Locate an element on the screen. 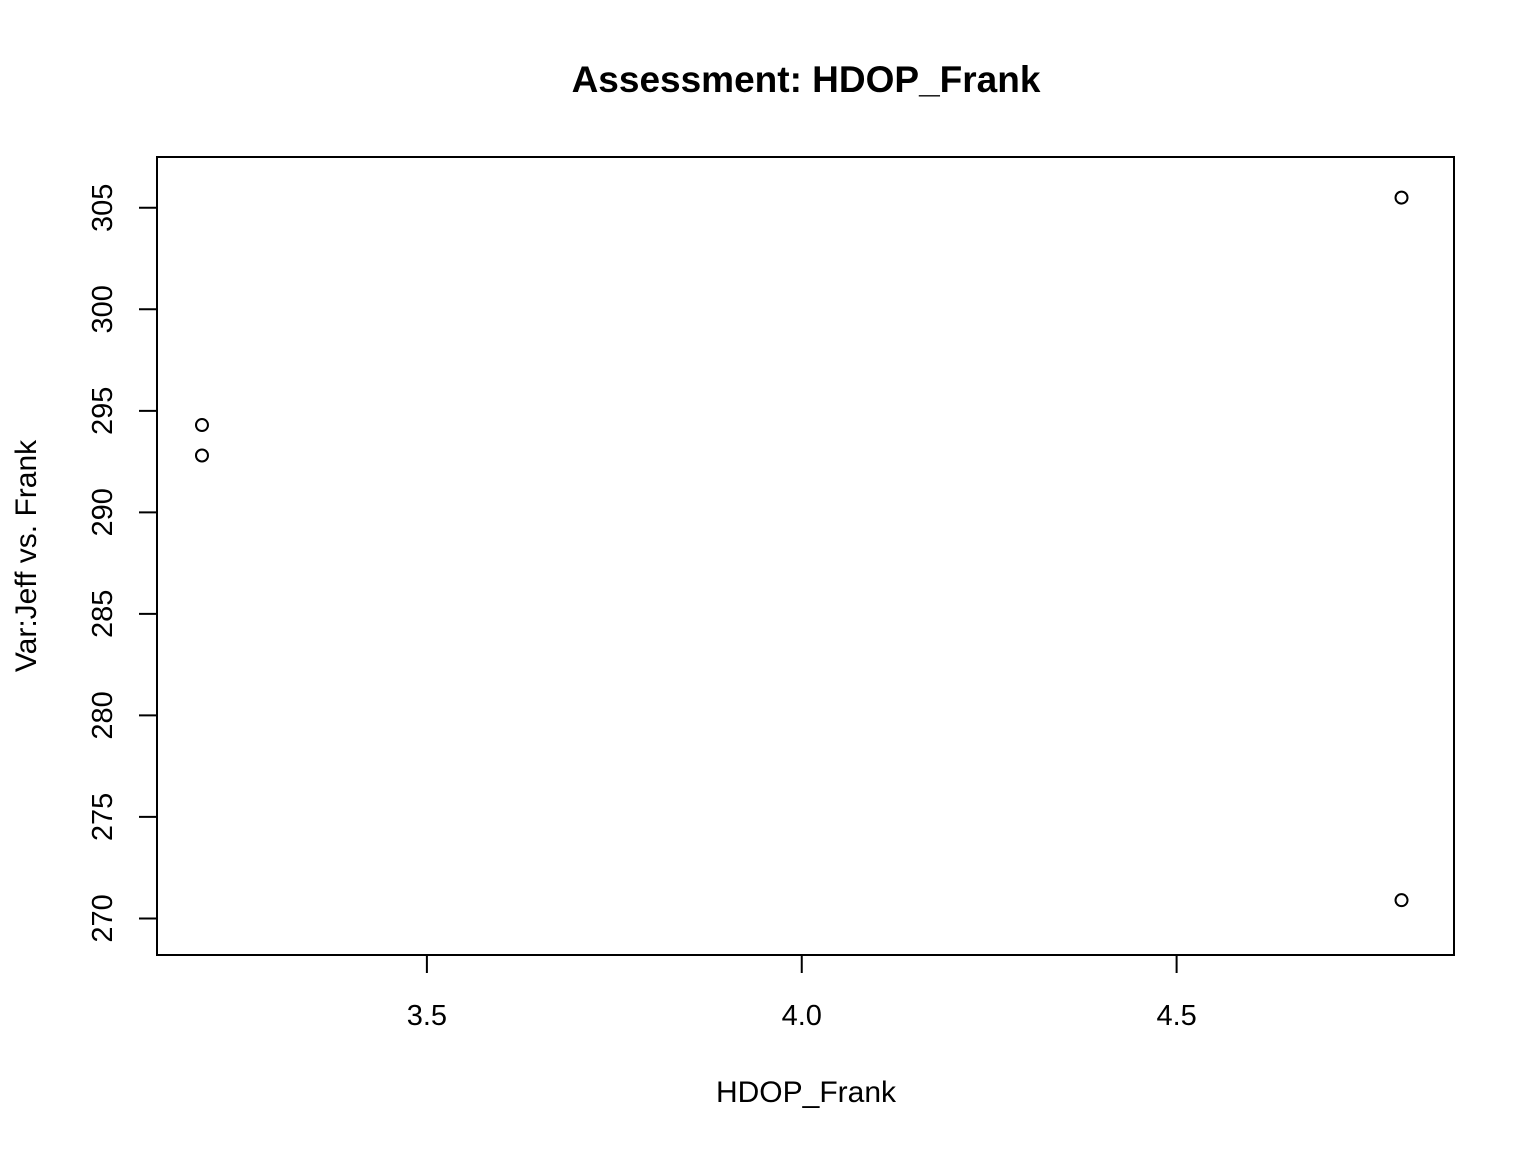 The height and width of the screenshot is (1152, 1536). y-axis: 270 275 280 285 290 295 300 305 is located at coordinates (122, 563).